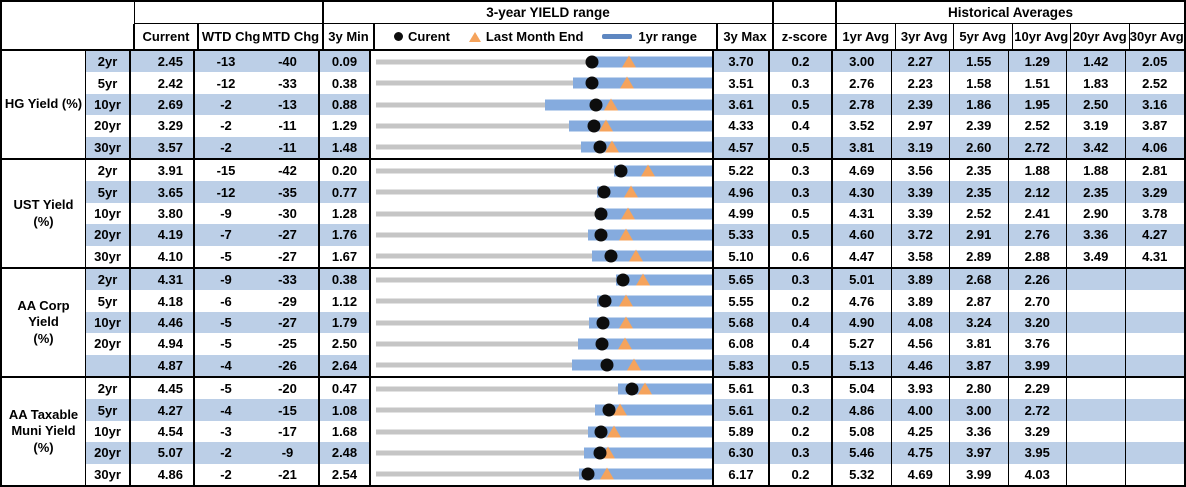  What do you see at coordinates (925, 36) in the screenshot?
I see `header-3yr-avg: 3yr Avg` at bounding box center [925, 36].